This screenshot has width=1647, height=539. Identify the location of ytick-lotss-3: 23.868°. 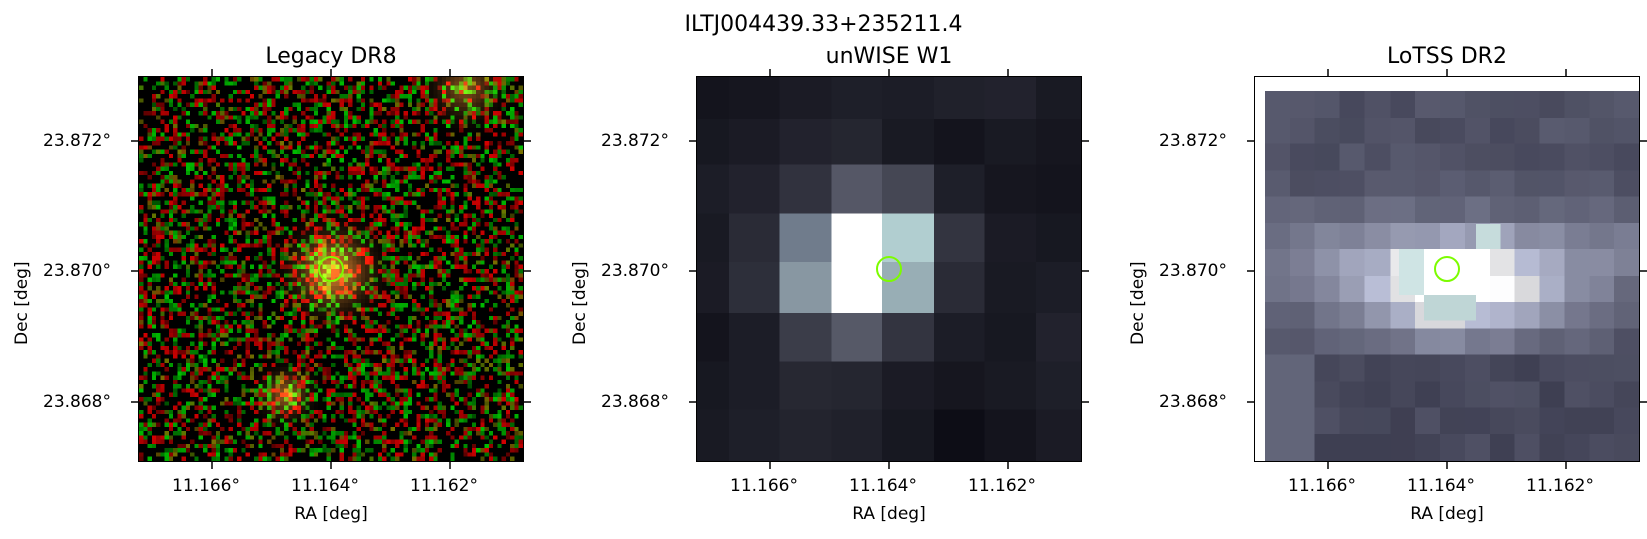
(1193, 402).